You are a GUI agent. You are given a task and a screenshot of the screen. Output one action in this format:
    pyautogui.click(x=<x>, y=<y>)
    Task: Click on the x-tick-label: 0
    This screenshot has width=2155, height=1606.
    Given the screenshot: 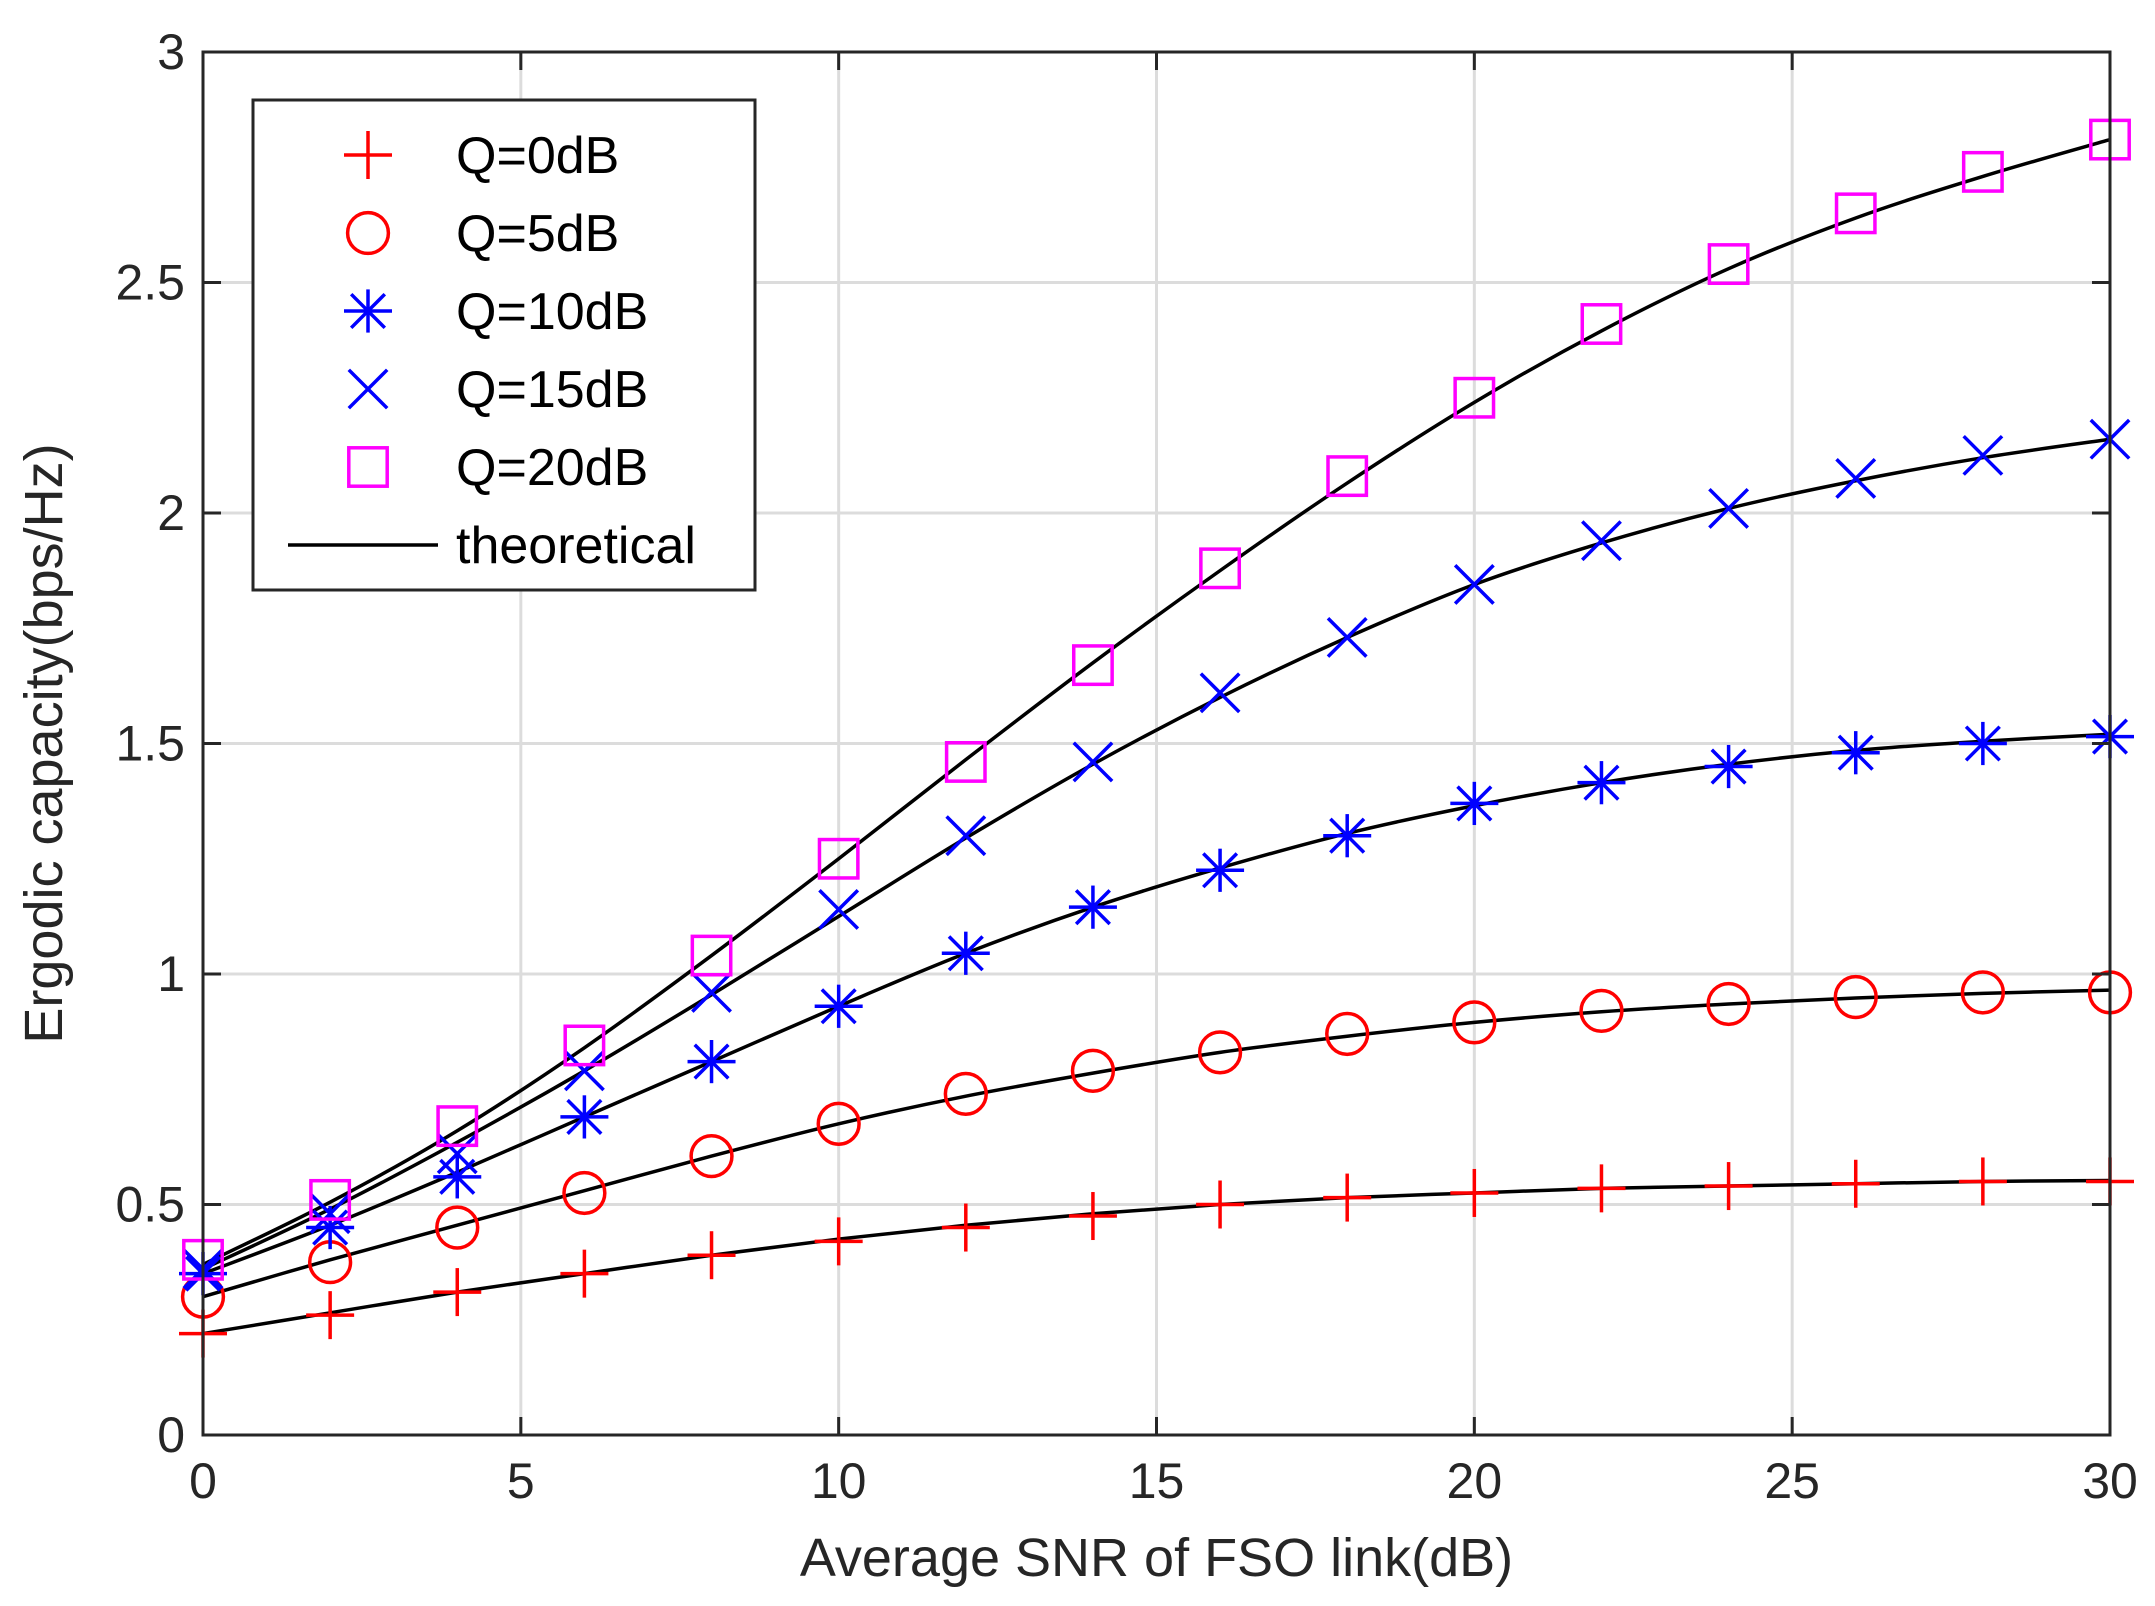 What is the action you would take?
    pyautogui.click(x=203, y=1481)
    